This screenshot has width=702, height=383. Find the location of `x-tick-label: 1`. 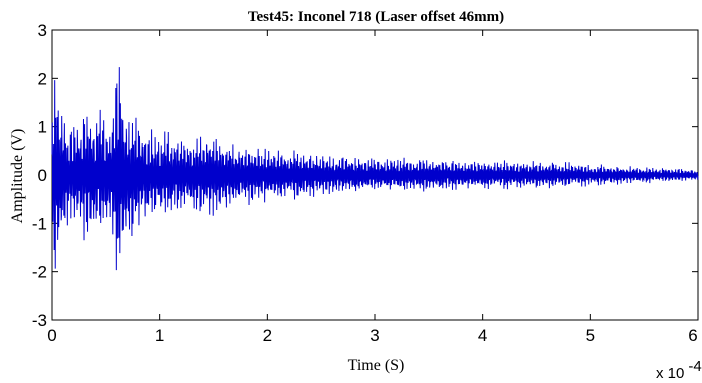

x-tick-label: 1 is located at coordinates (159, 335).